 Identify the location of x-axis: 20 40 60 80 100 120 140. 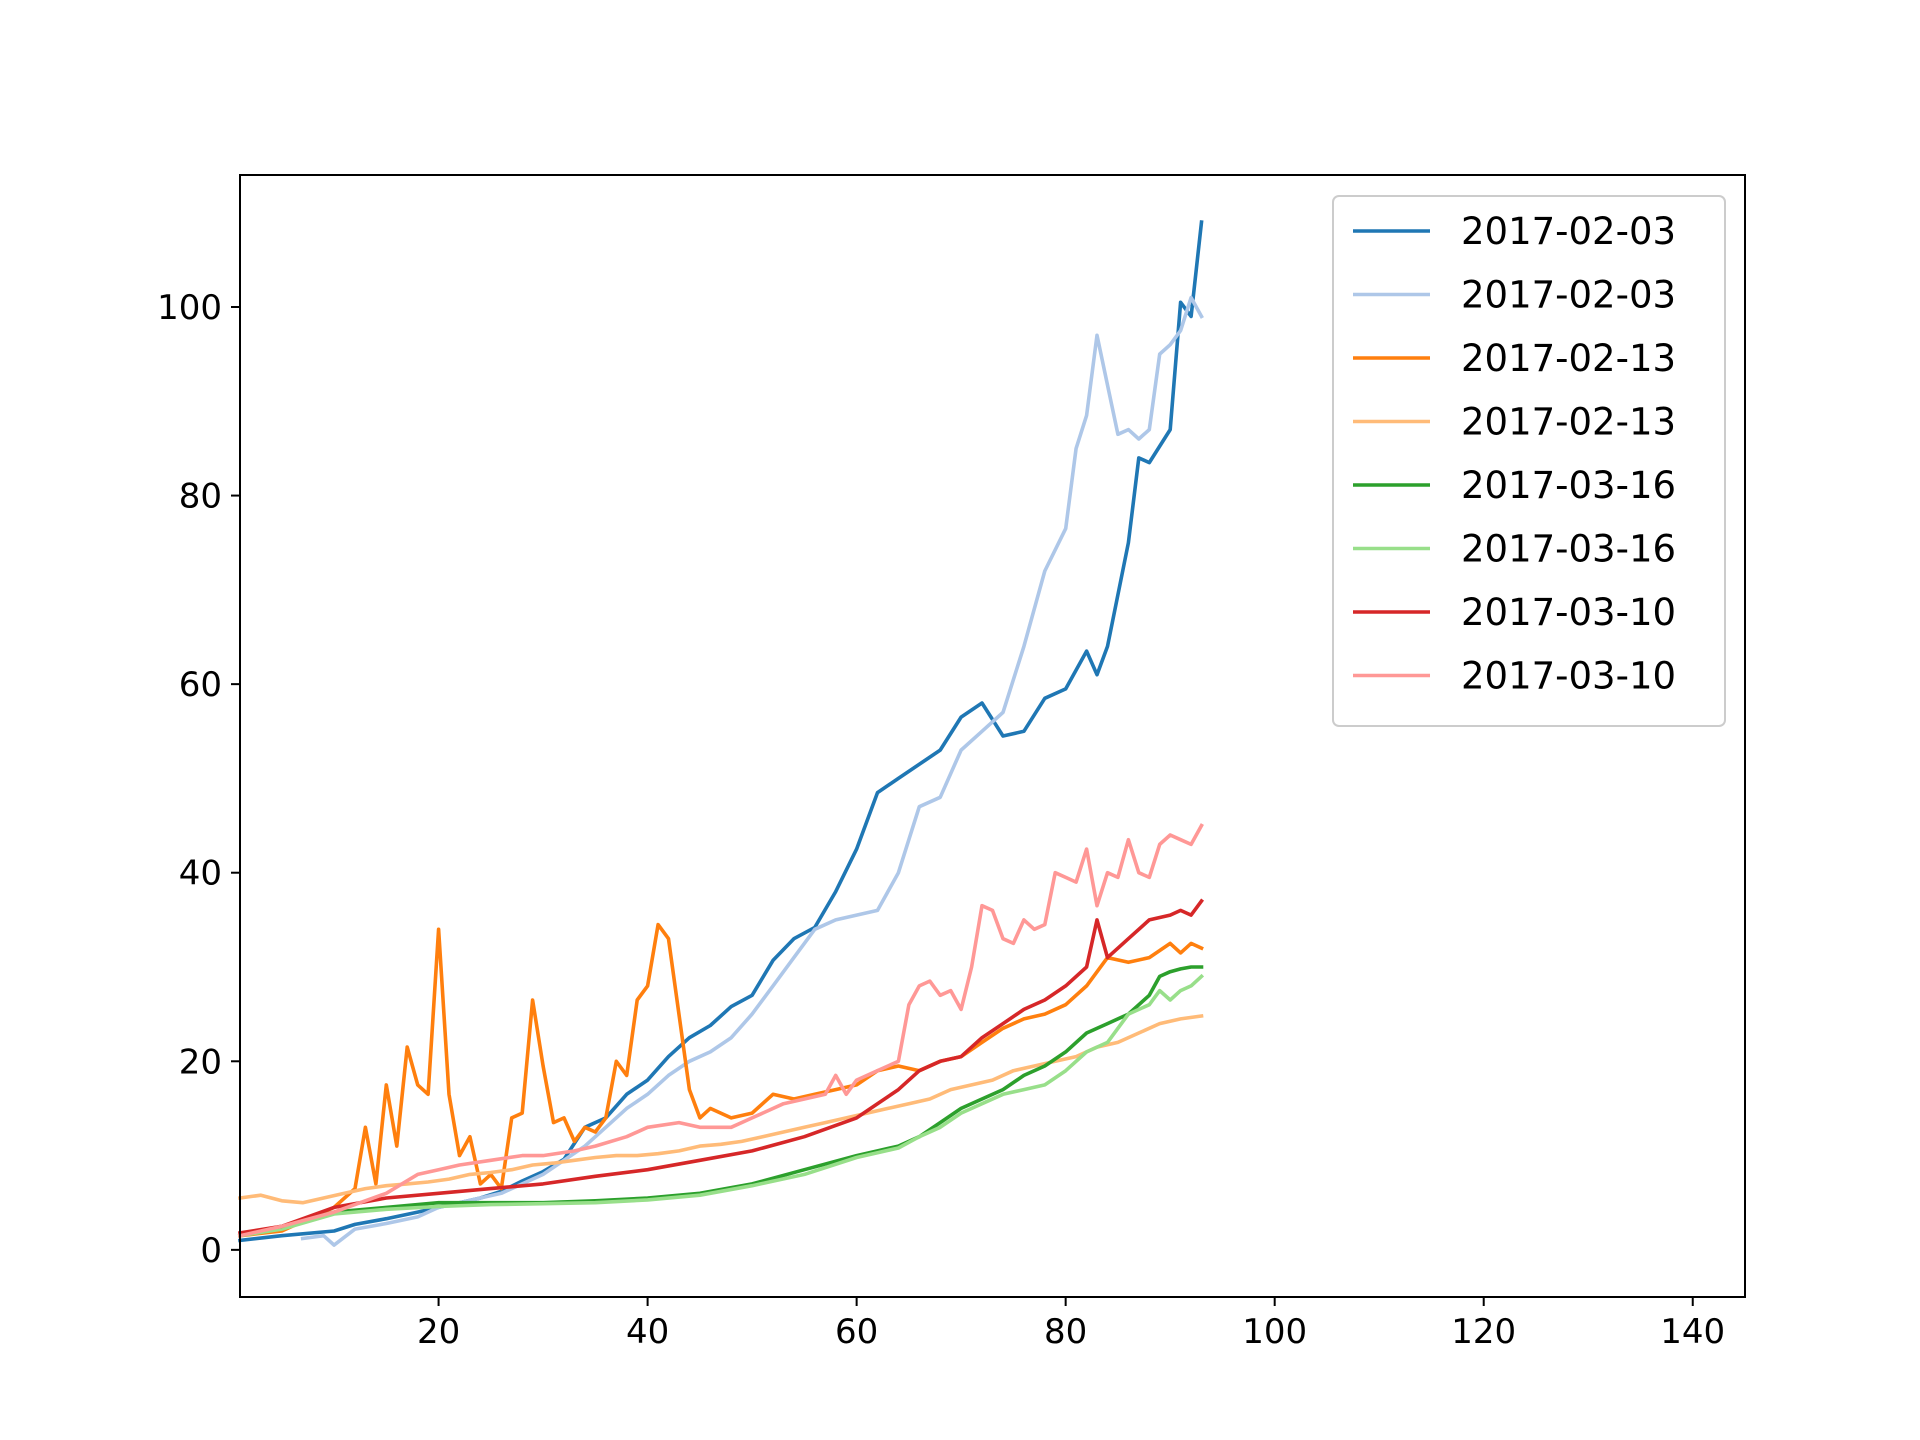
(1071, 1324).